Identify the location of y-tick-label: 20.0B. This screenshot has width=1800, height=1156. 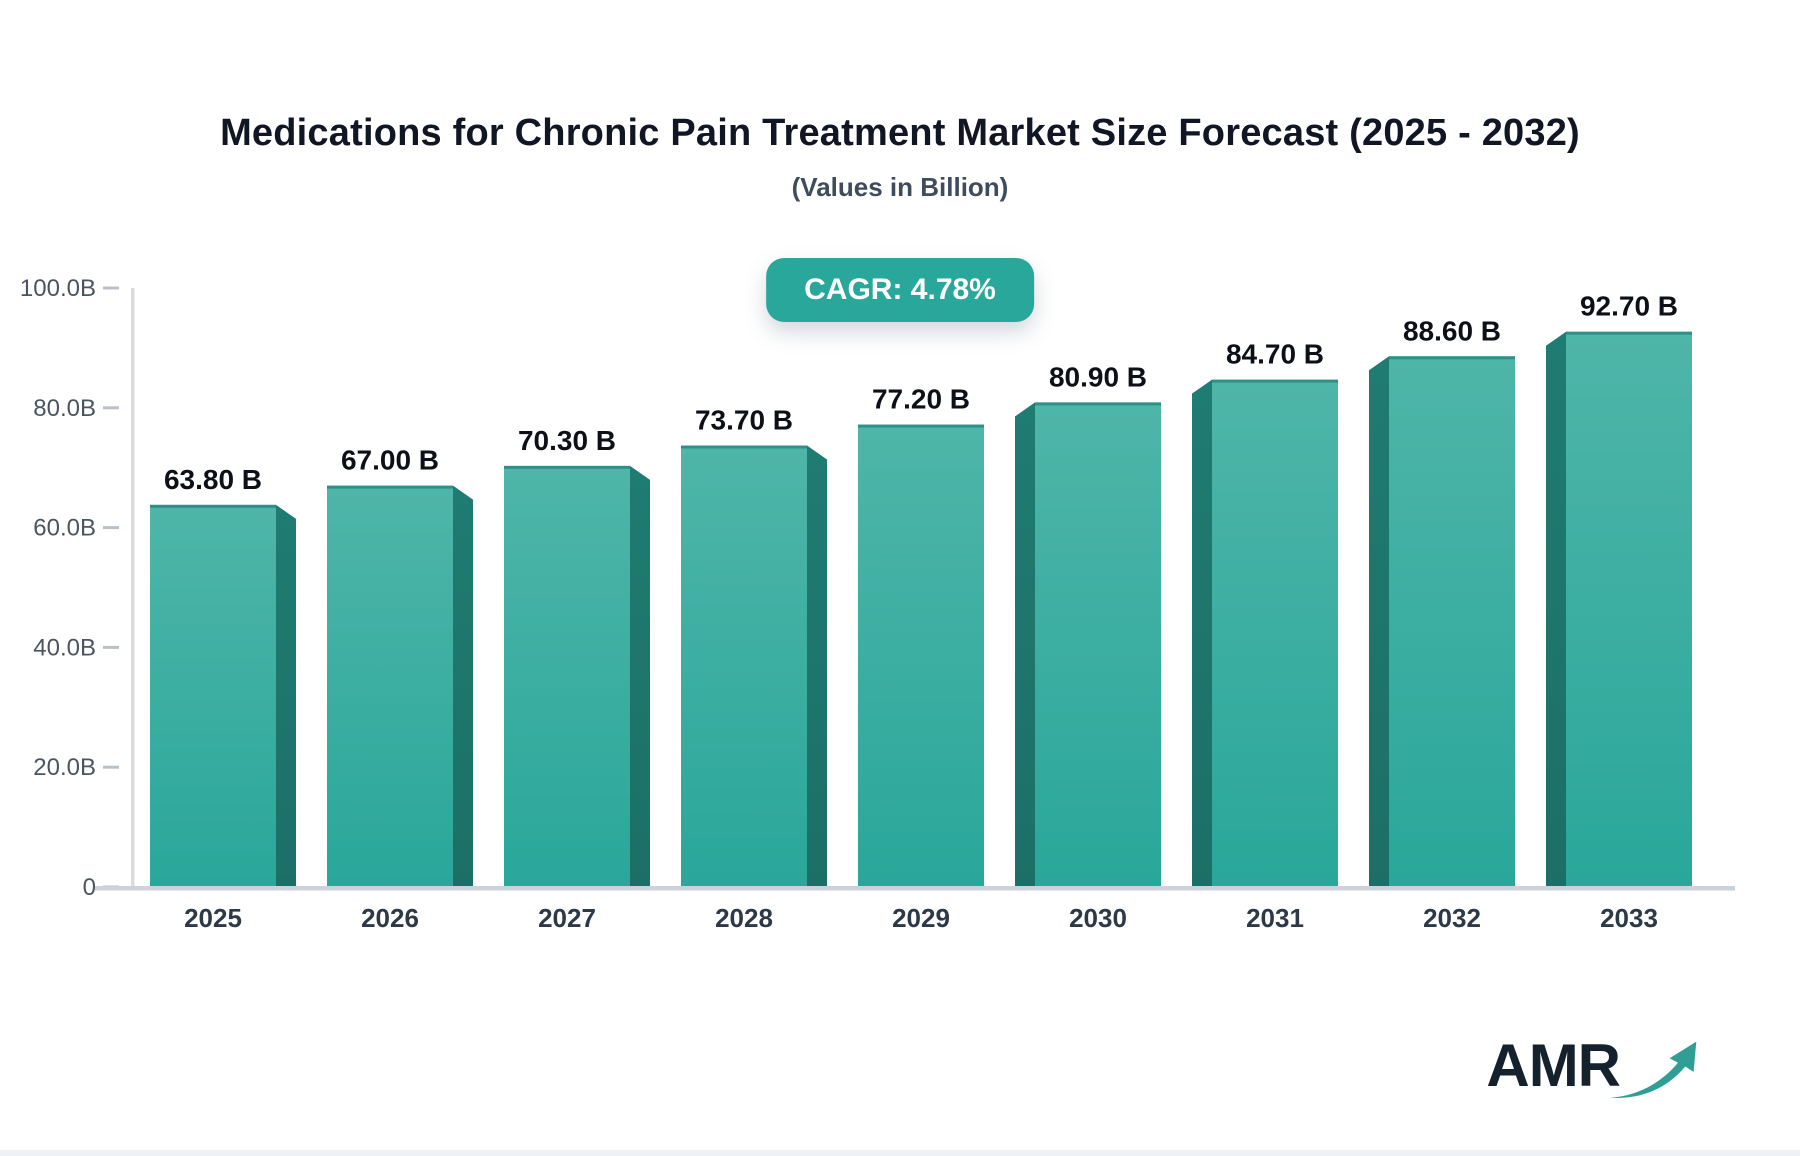
(64, 767).